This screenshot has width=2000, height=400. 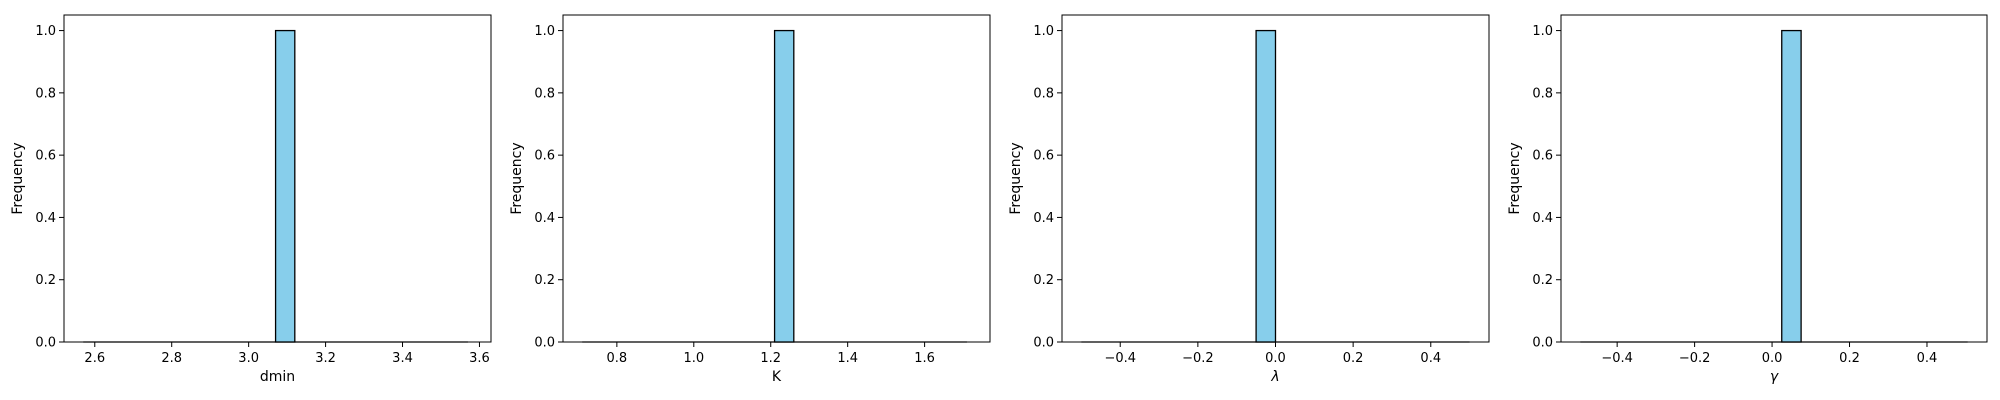 What do you see at coordinates (777, 377) in the screenshot?
I see `x-axis-label: K` at bounding box center [777, 377].